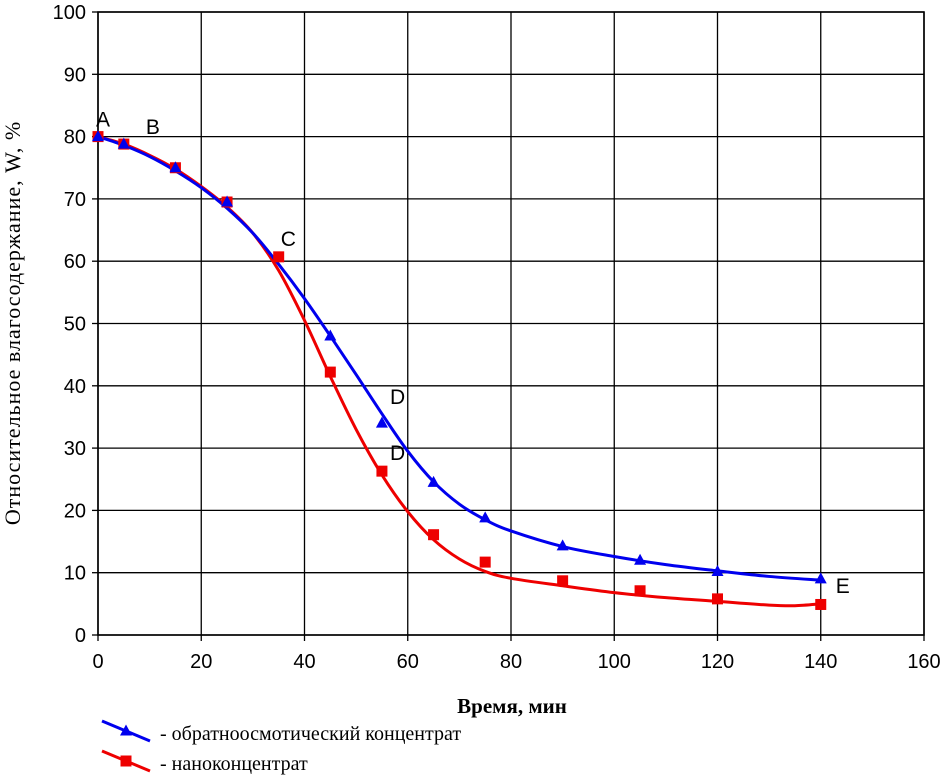 This screenshot has height=781, width=944. I want to click on x-tick-label: 80, so click(511, 662).